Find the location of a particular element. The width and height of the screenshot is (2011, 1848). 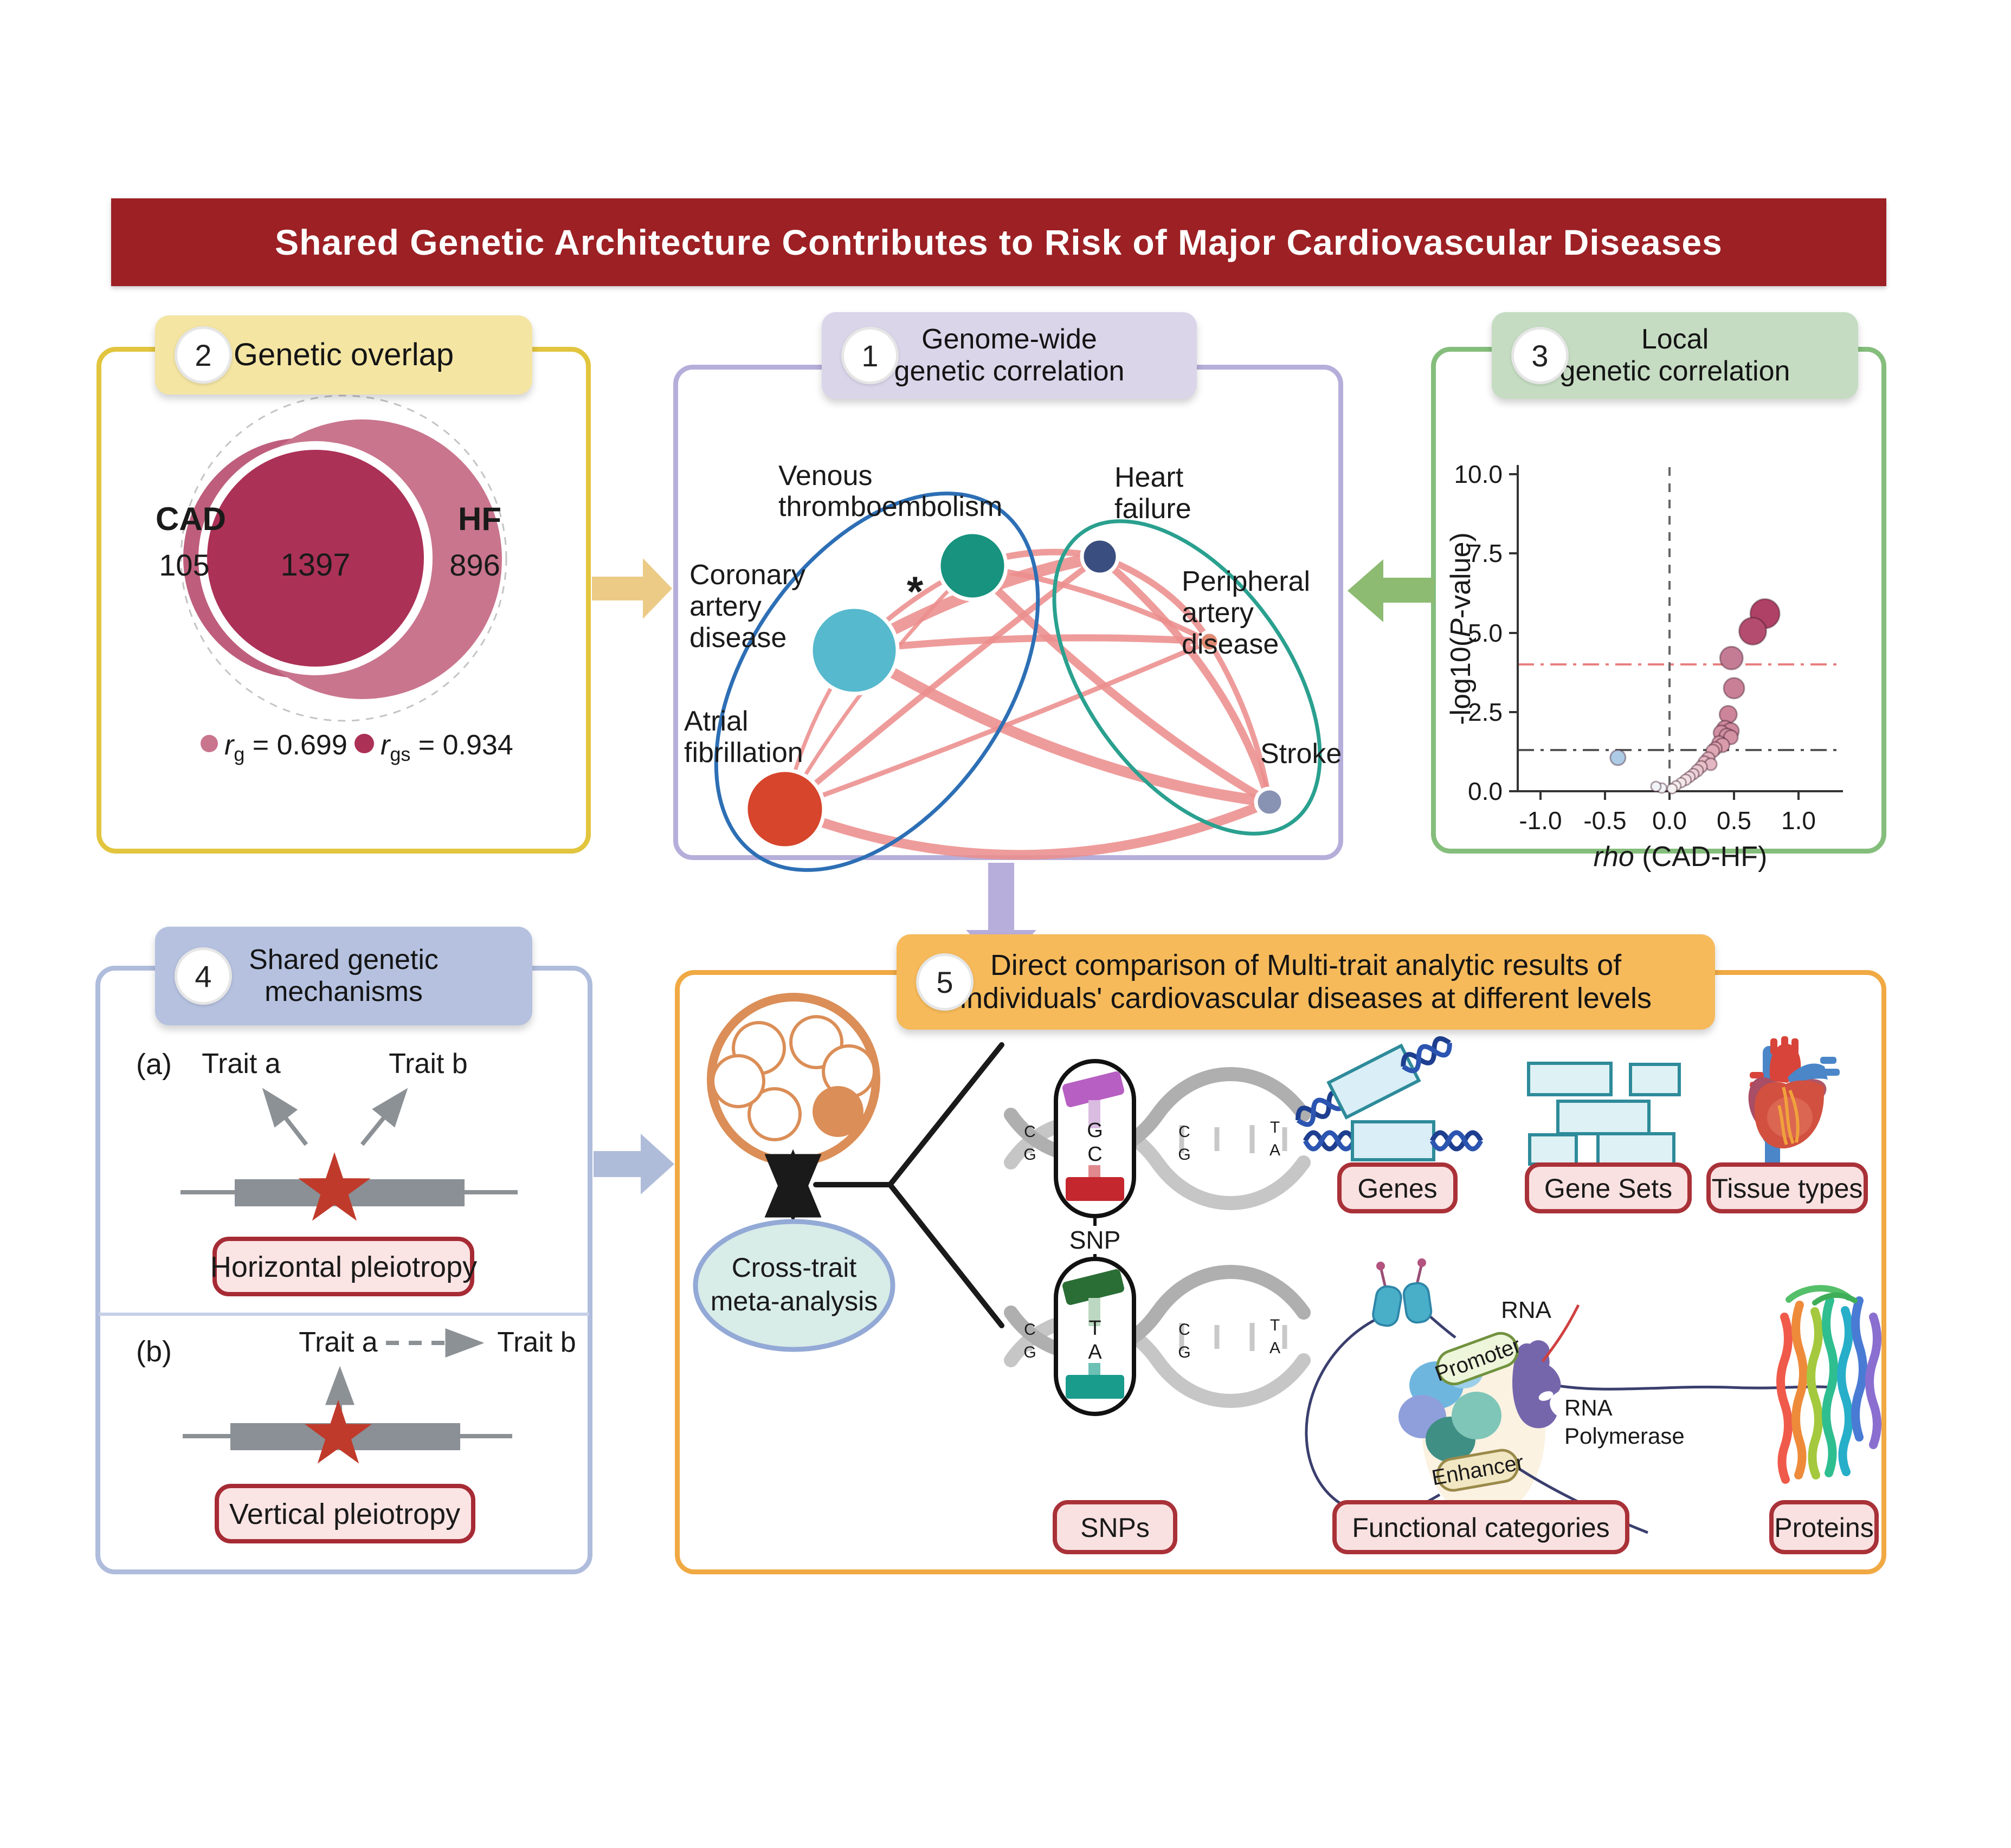

cross-trait-line1: Cross-trait is located at coordinates (794, 1268).